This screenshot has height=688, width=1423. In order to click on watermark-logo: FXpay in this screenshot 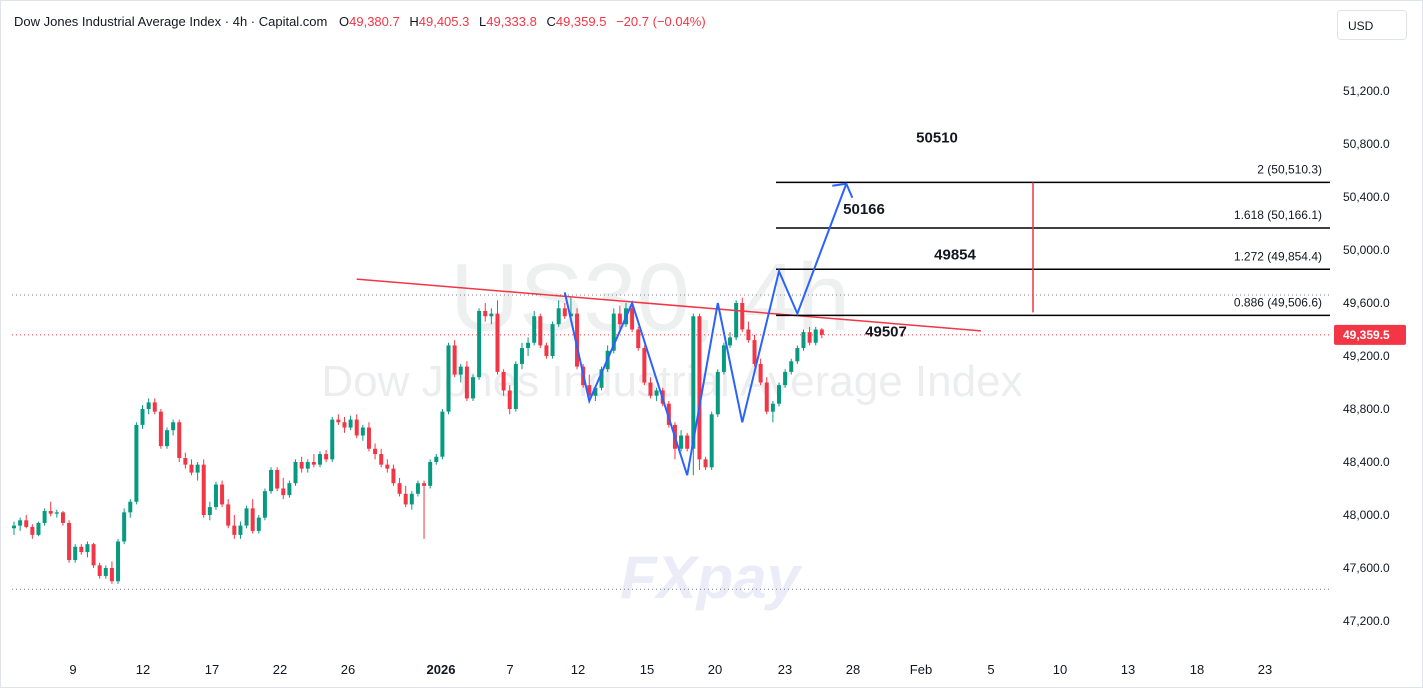, I will do `click(711, 577)`.